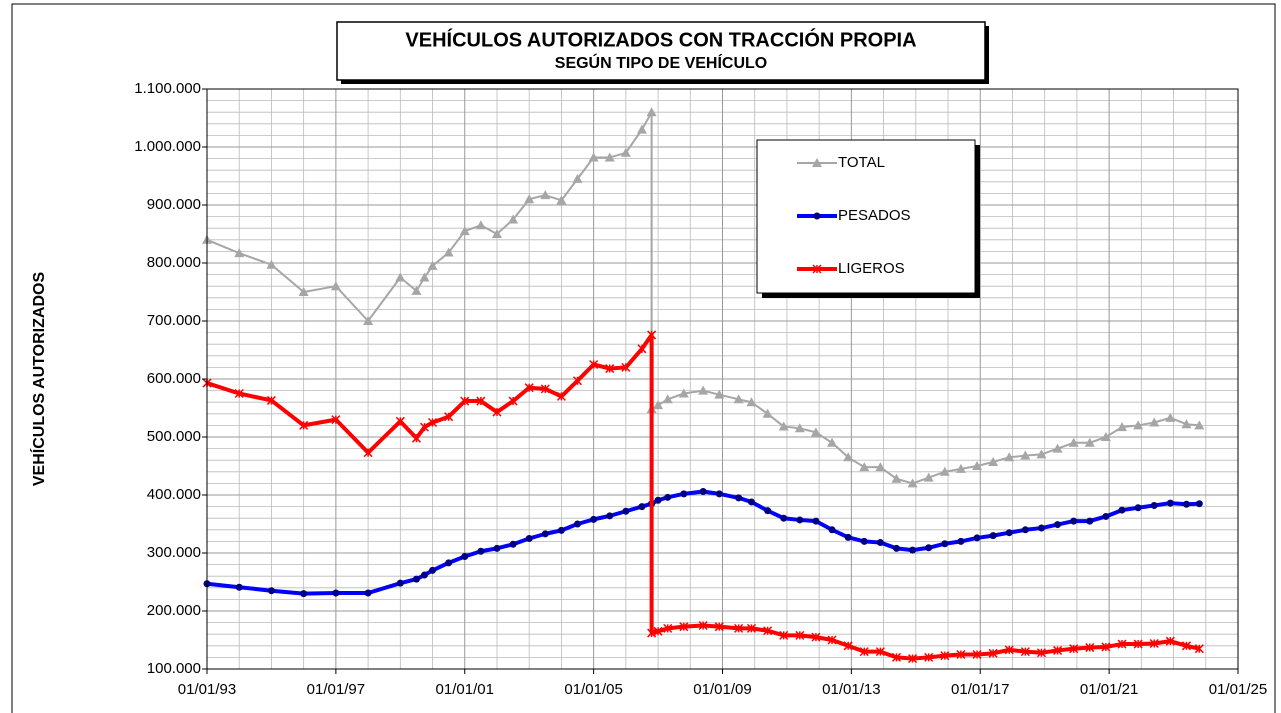 The height and width of the screenshot is (713, 1281). I want to click on legend, so click(866, 216).